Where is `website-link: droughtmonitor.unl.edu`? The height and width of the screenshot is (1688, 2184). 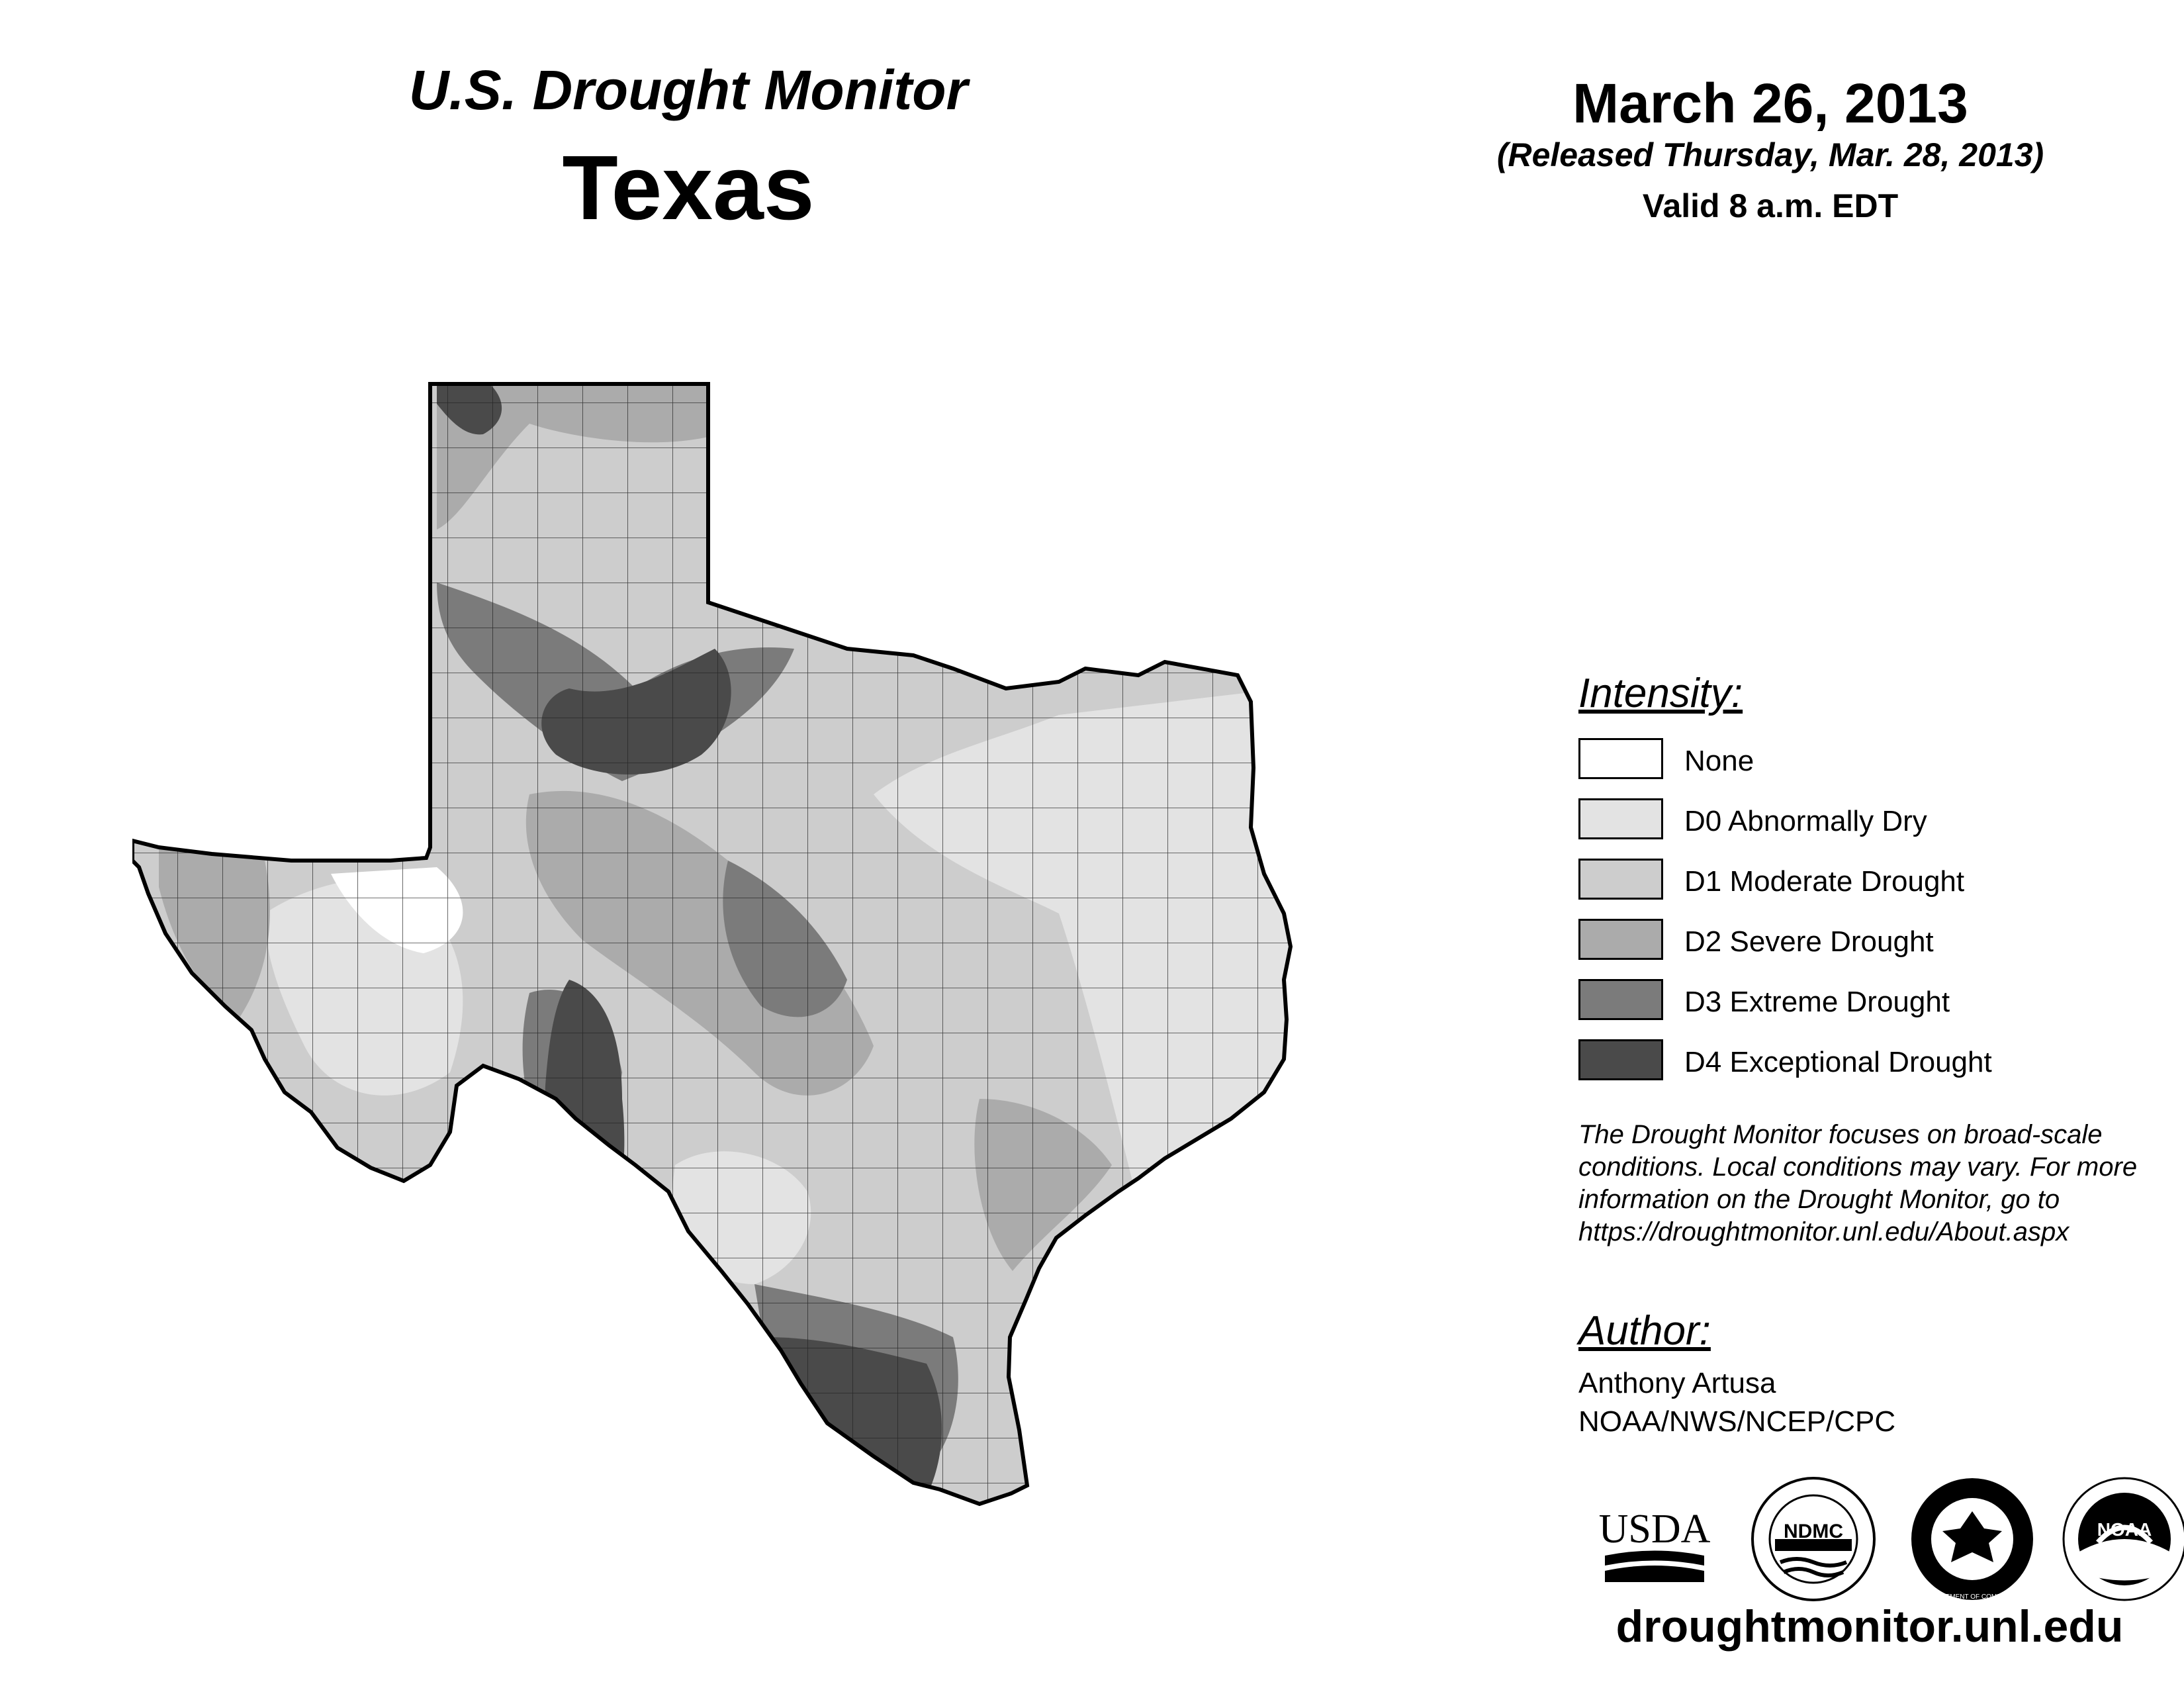 website-link: droughtmonitor.unl.edu is located at coordinates (1869, 1626).